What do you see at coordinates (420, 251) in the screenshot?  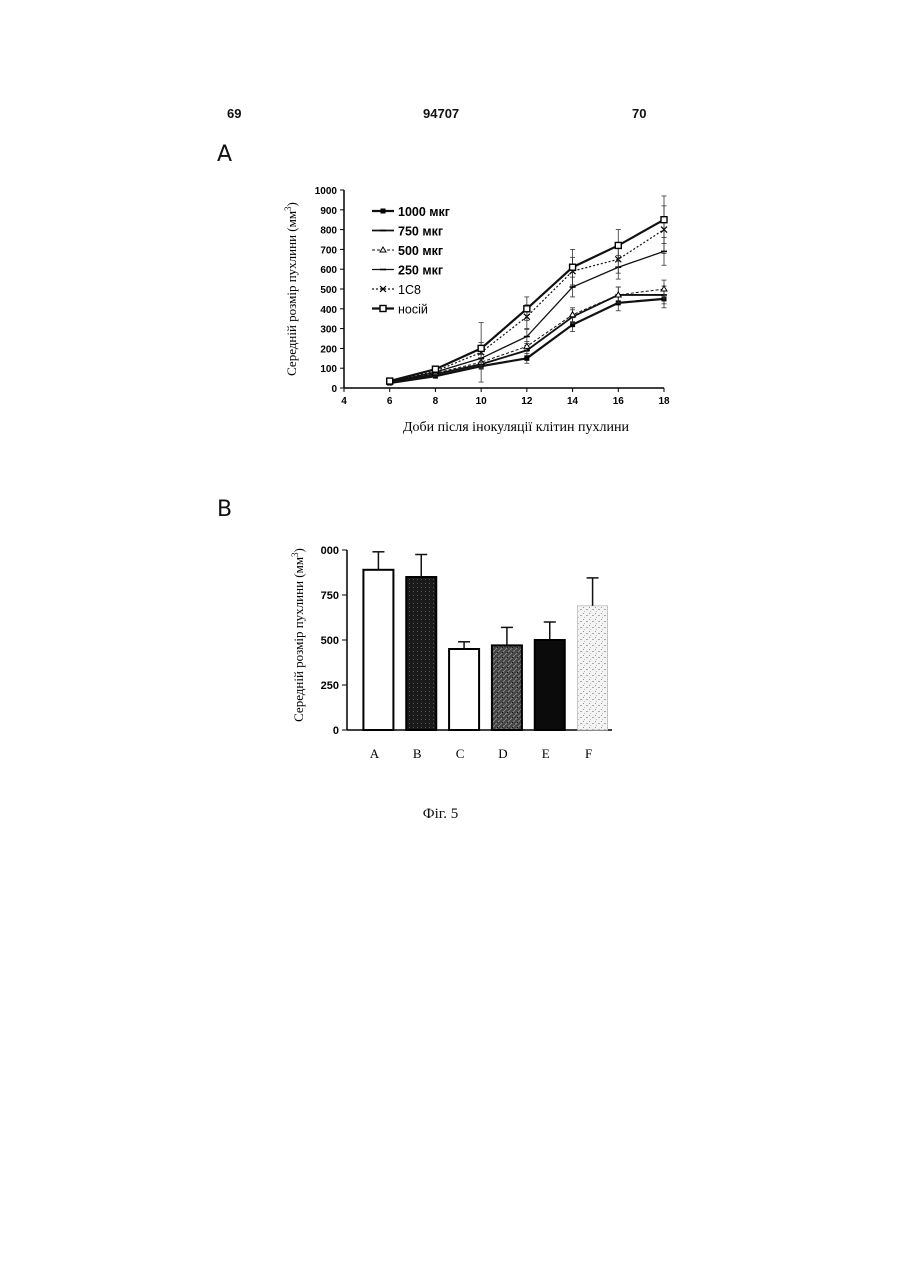 I see `legend-label: 500 мкг` at bounding box center [420, 251].